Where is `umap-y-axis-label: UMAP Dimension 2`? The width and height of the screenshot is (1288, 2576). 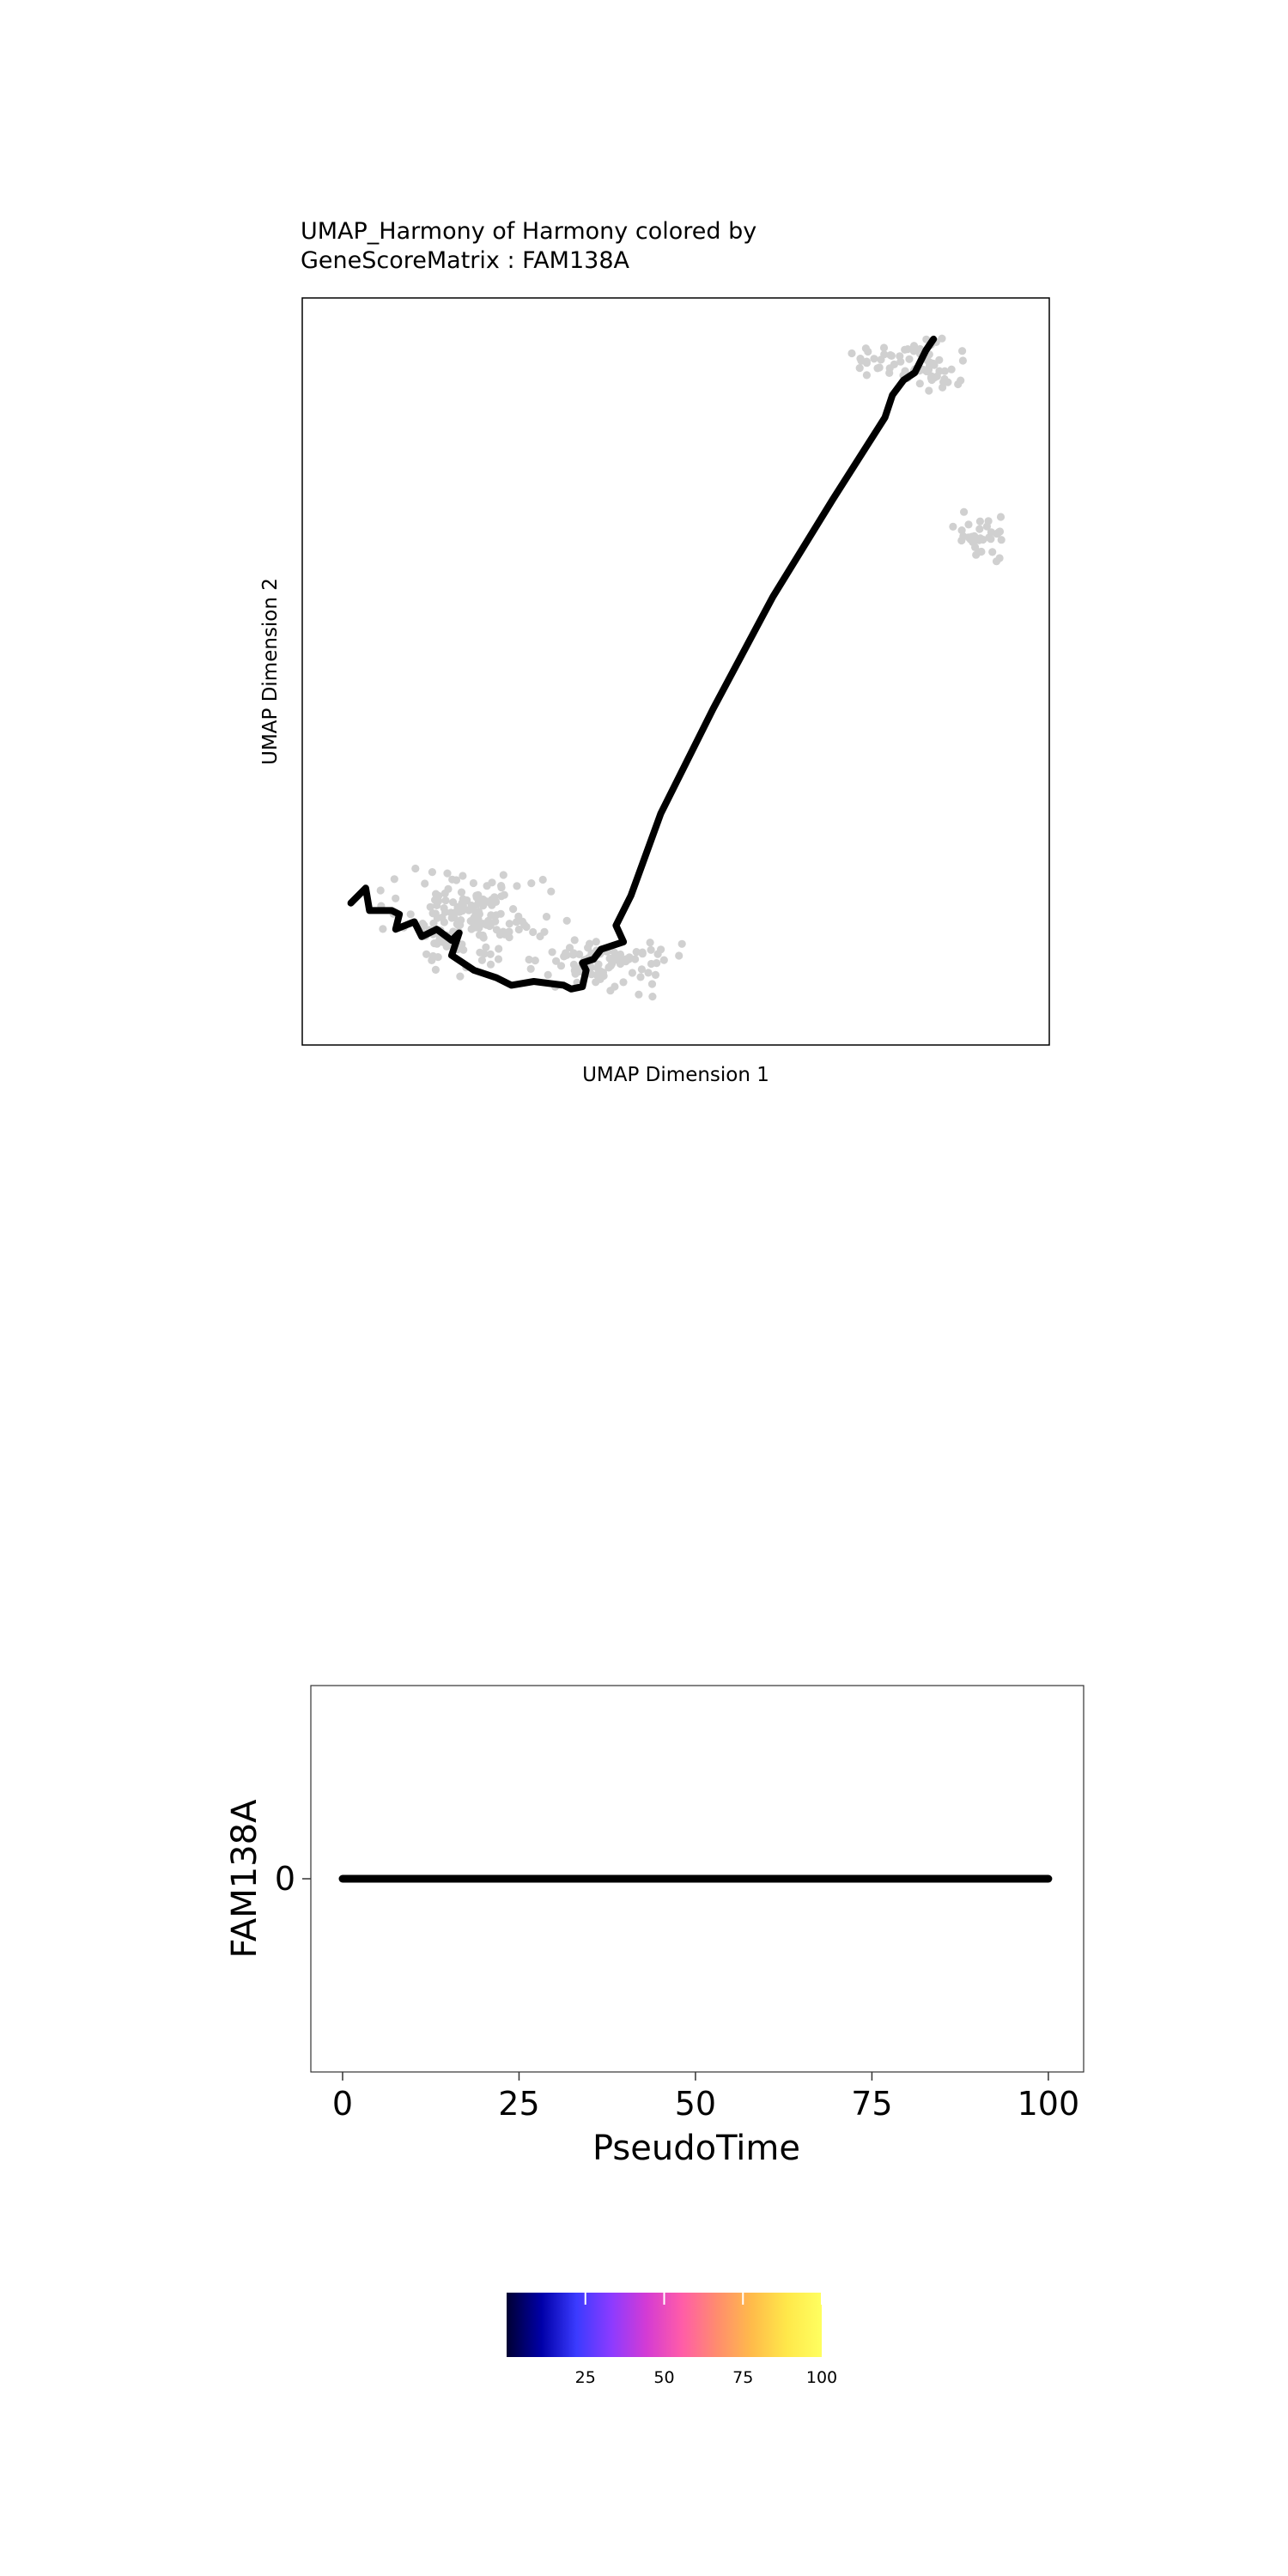
umap-y-axis-label: UMAP Dimension 2 is located at coordinates (270, 671).